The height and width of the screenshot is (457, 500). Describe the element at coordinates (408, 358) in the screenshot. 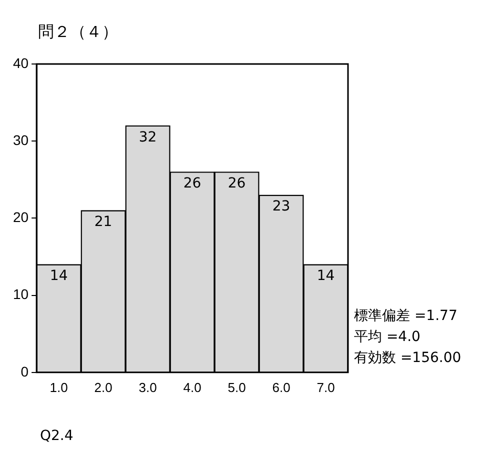

I see `text: 有効数 =156.00` at that location.